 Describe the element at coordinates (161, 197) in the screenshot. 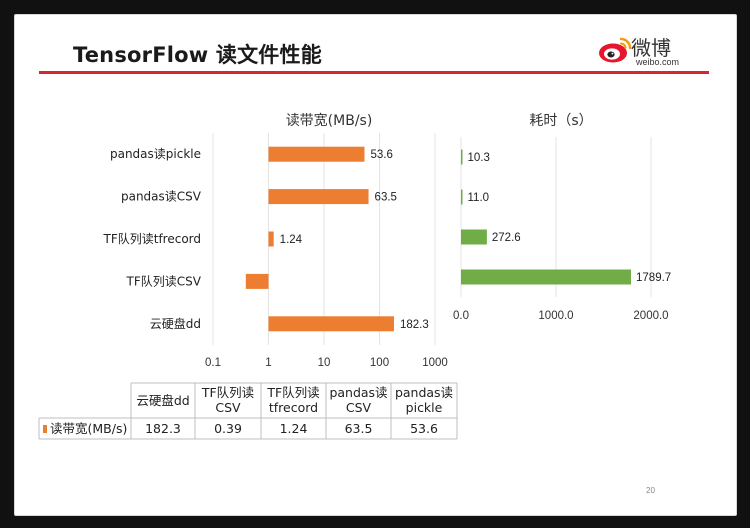

I see `category-label: pandas读CSV` at that location.